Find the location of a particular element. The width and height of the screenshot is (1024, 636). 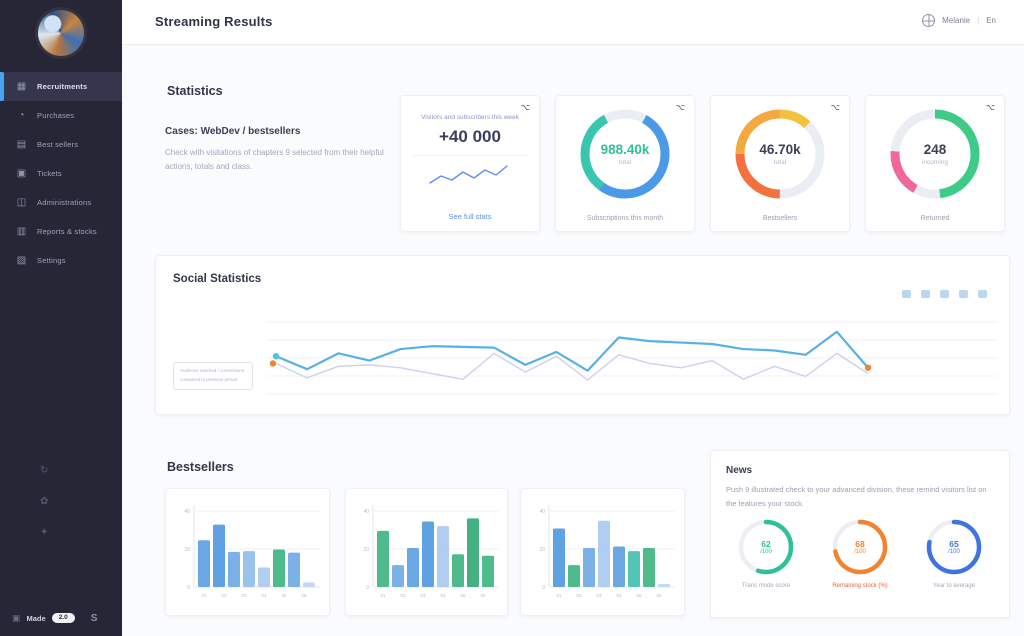

version-badge: 2.0 is located at coordinates (63, 618).